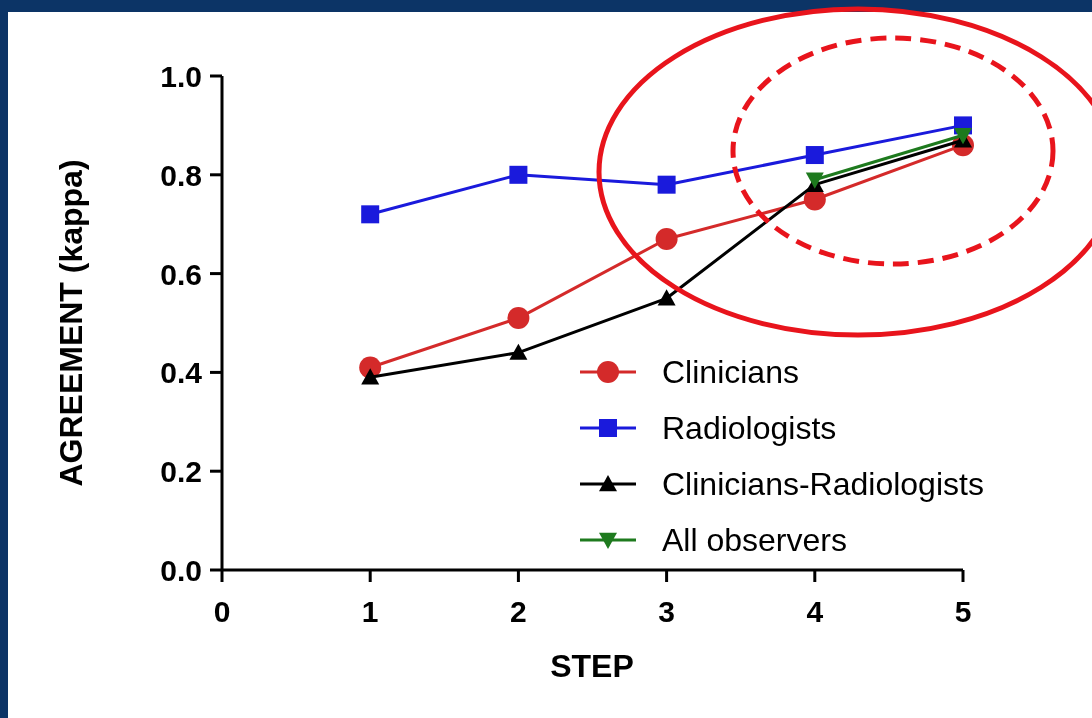 The image size is (1092, 718). Describe the element at coordinates (71, 323) in the screenshot. I see `y-axis-title: AGREEMENT (kappa)` at that location.